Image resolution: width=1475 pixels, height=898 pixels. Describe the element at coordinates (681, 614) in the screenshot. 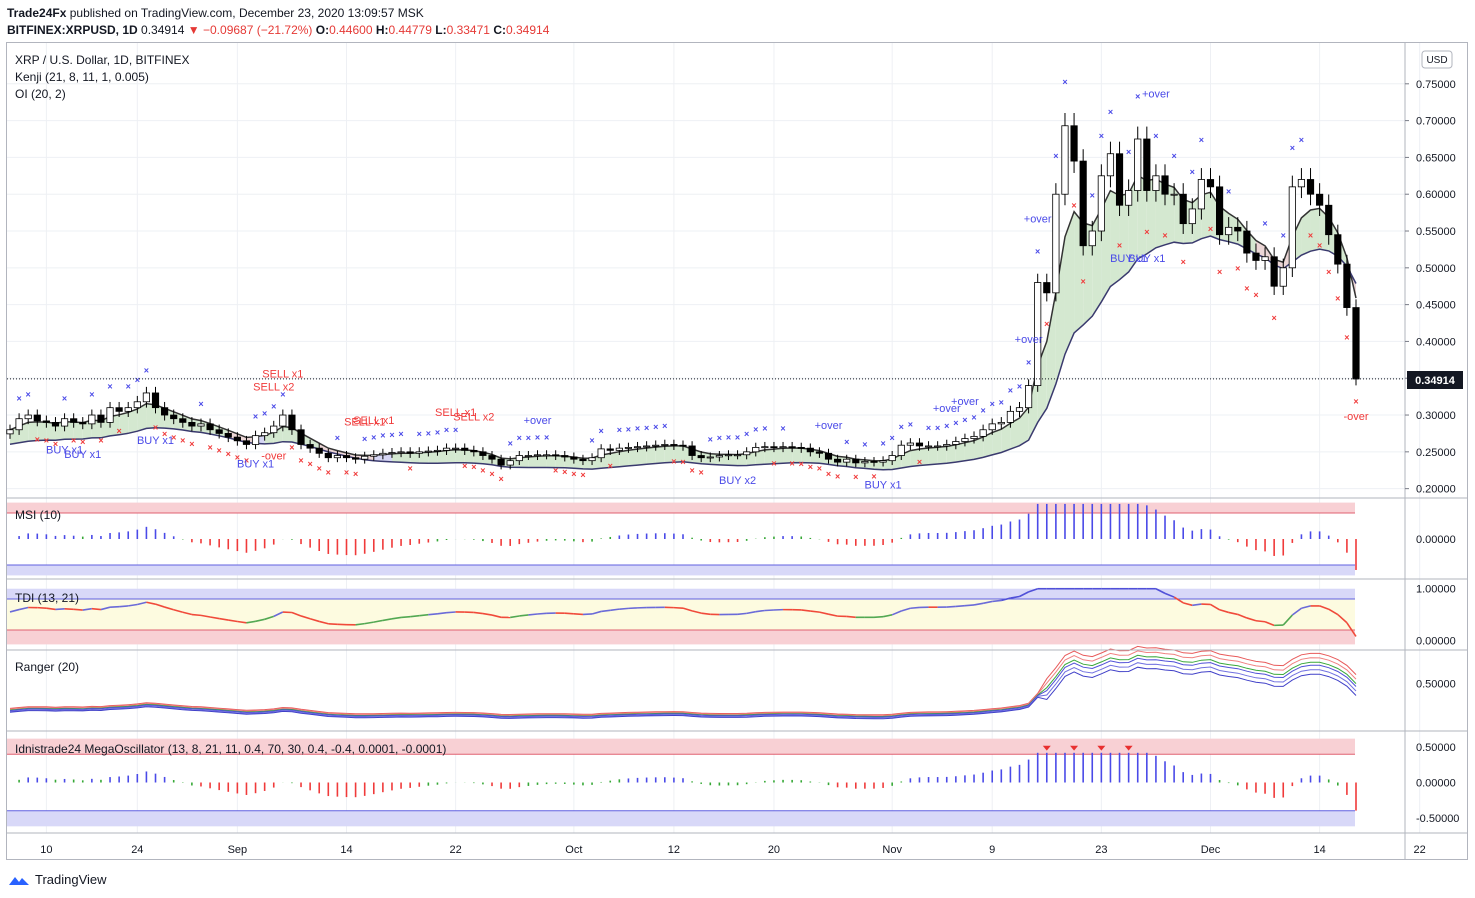

I see `tdi-mid-band` at that location.